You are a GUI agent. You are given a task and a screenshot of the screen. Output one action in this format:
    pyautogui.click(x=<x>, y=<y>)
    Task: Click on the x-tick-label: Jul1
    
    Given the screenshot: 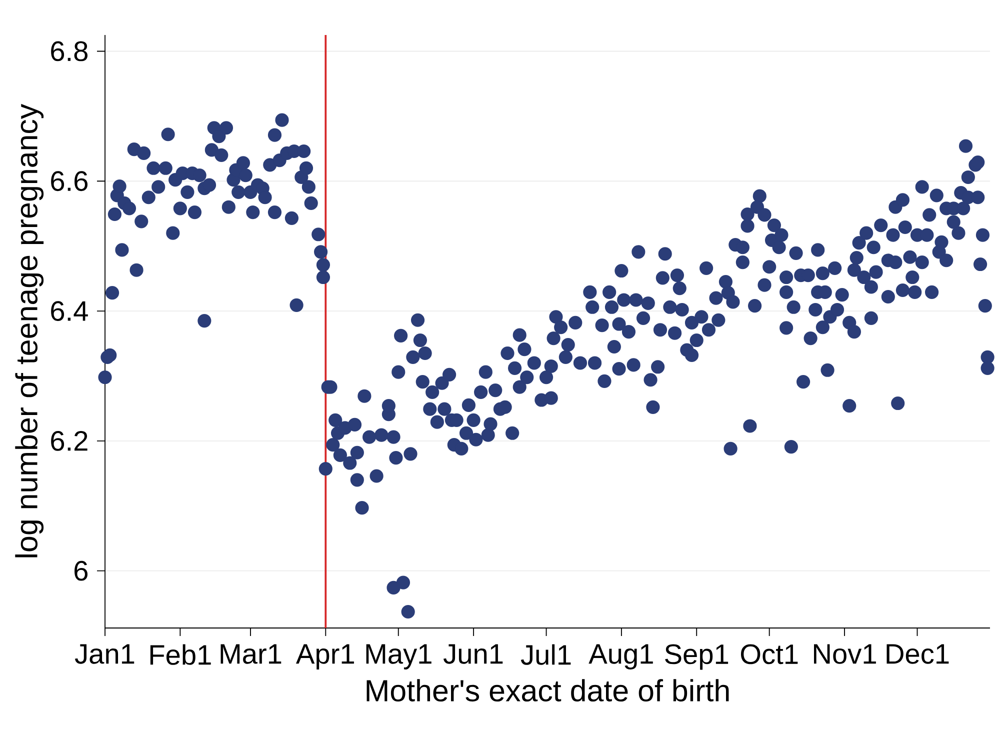 What is the action you would take?
    pyautogui.click(x=545, y=654)
    